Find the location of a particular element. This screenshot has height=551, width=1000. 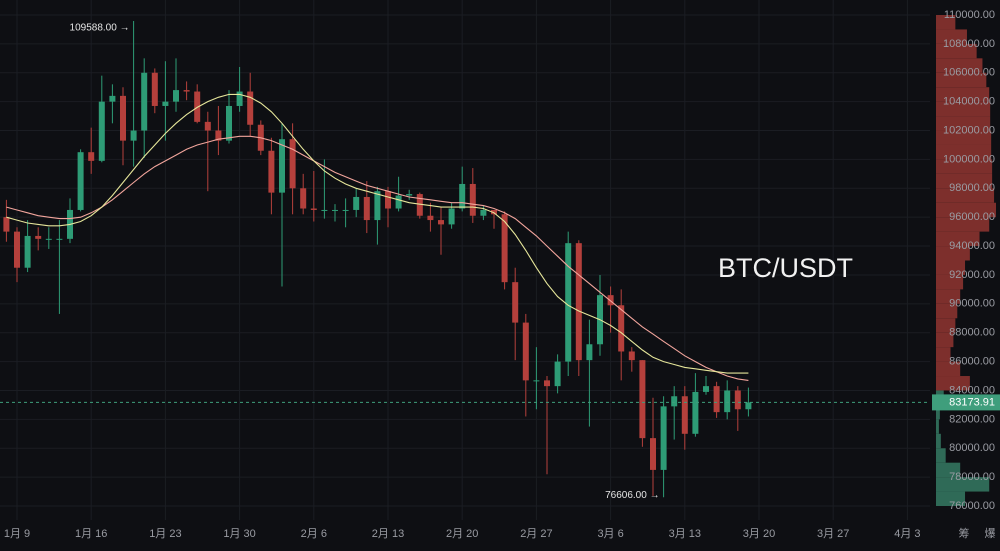

x-tick-label: 3月 20 is located at coordinates (759, 534).